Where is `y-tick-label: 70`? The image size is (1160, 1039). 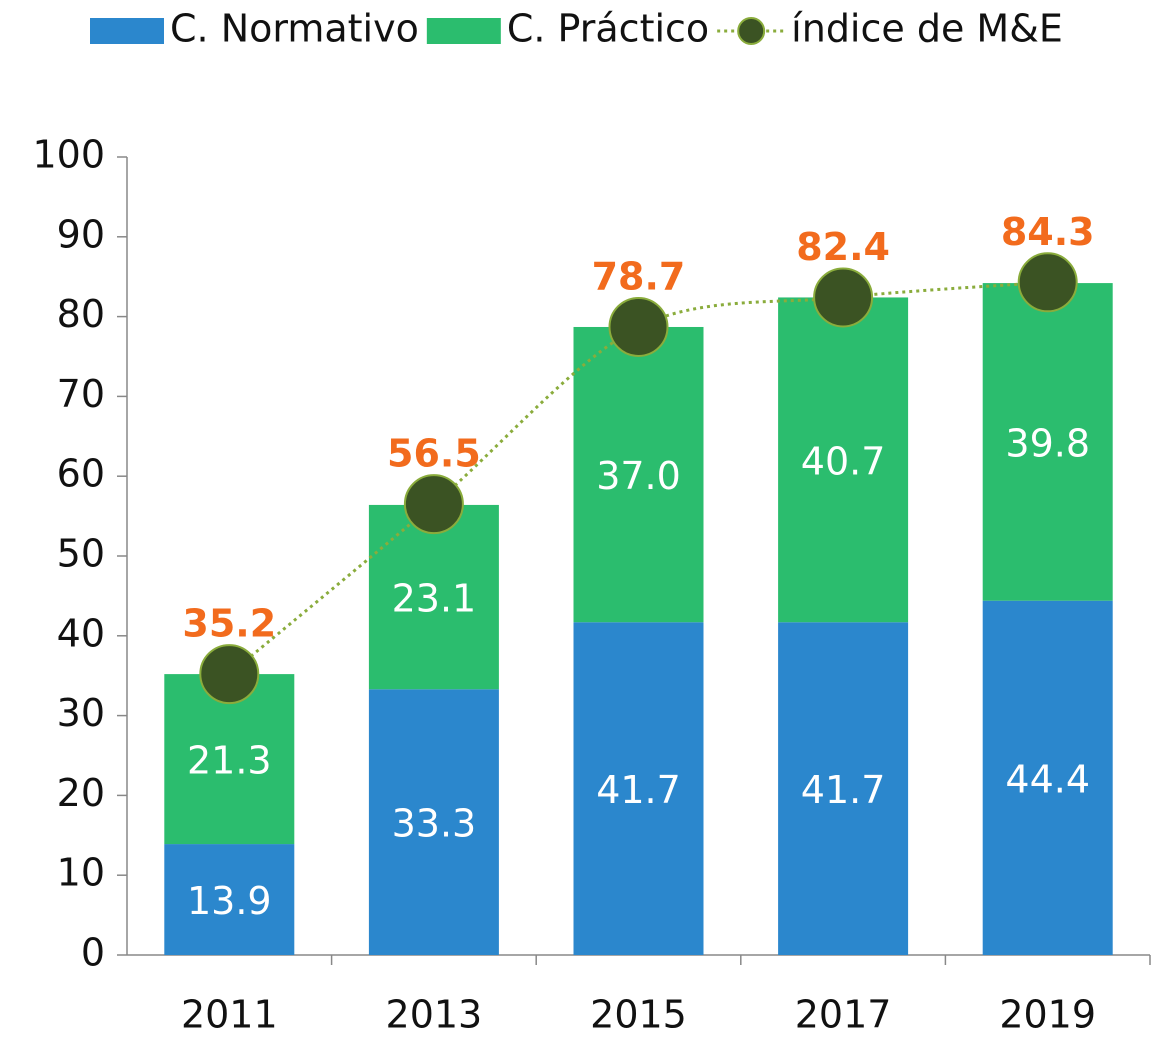
y-tick-label: 70 is located at coordinates (81, 394).